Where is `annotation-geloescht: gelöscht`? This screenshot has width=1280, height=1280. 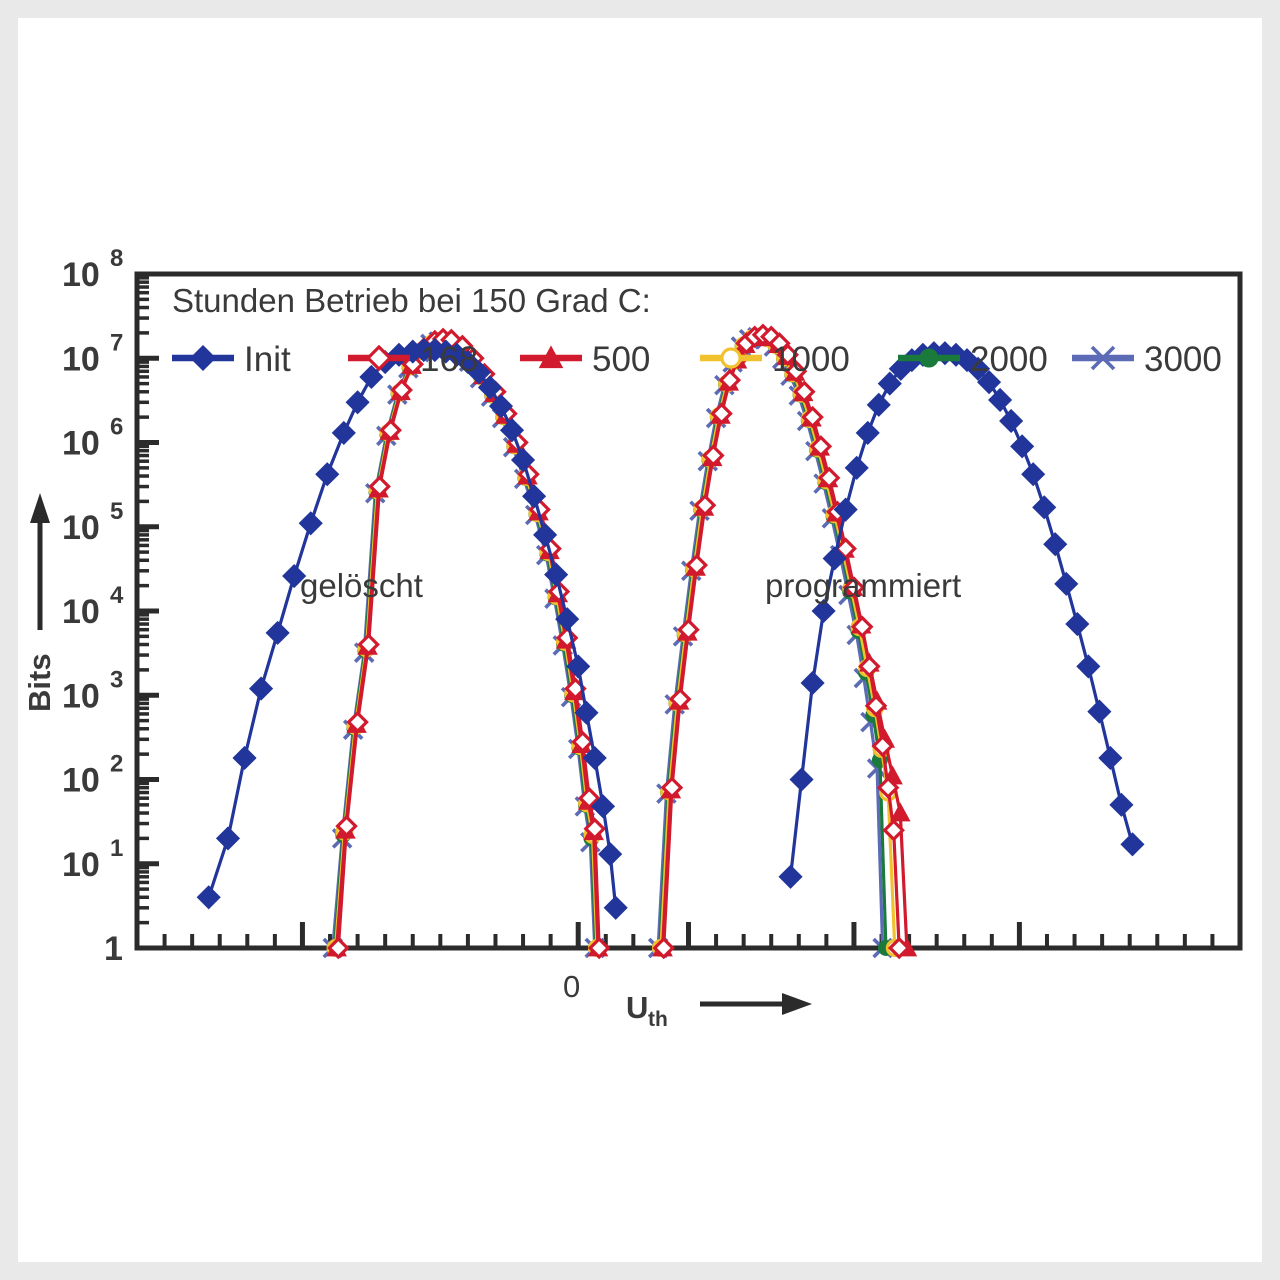
annotation-geloescht: gelöscht is located at coordinates (361, 585).